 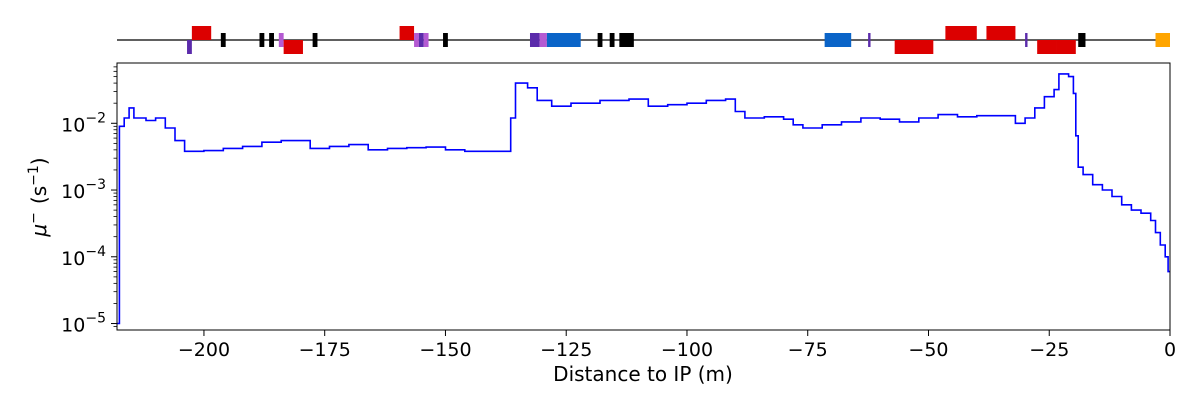 I want to click on x-tick-label: −125, so click(x=566, y=350).